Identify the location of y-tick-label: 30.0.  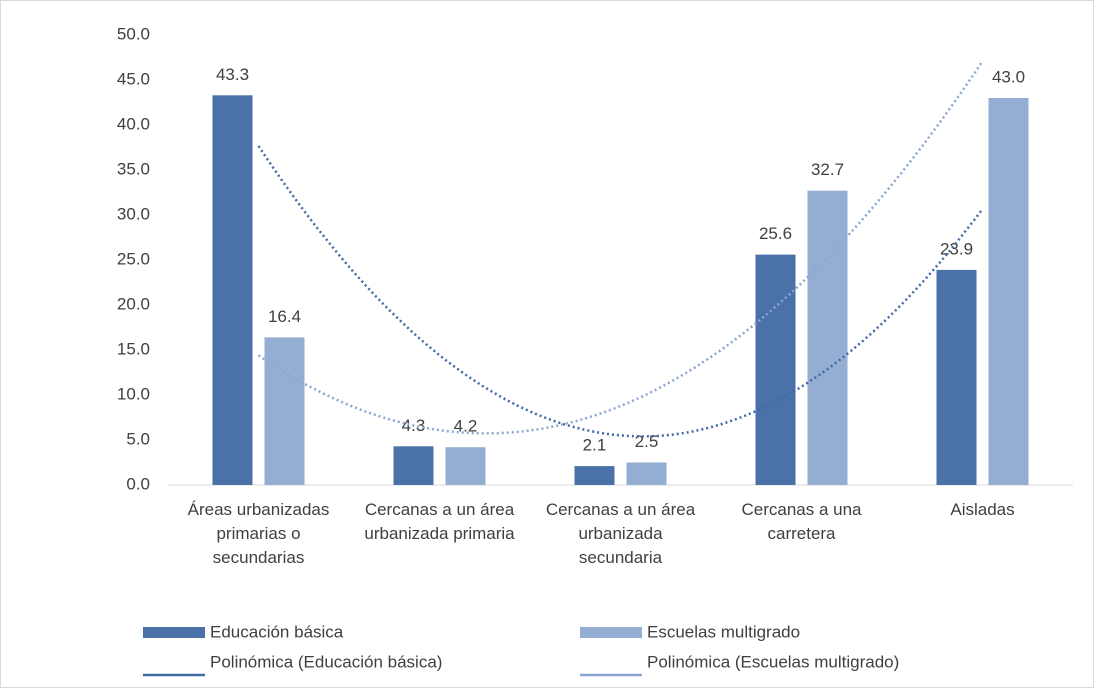
(133, 213).